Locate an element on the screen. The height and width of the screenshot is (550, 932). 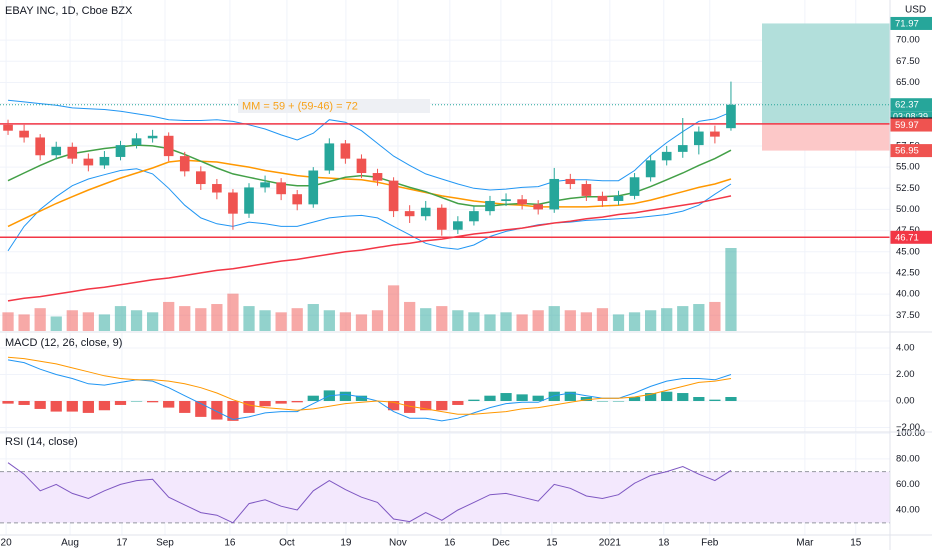
y-tick-label: 45.00 is located at coordinates (908, 251).